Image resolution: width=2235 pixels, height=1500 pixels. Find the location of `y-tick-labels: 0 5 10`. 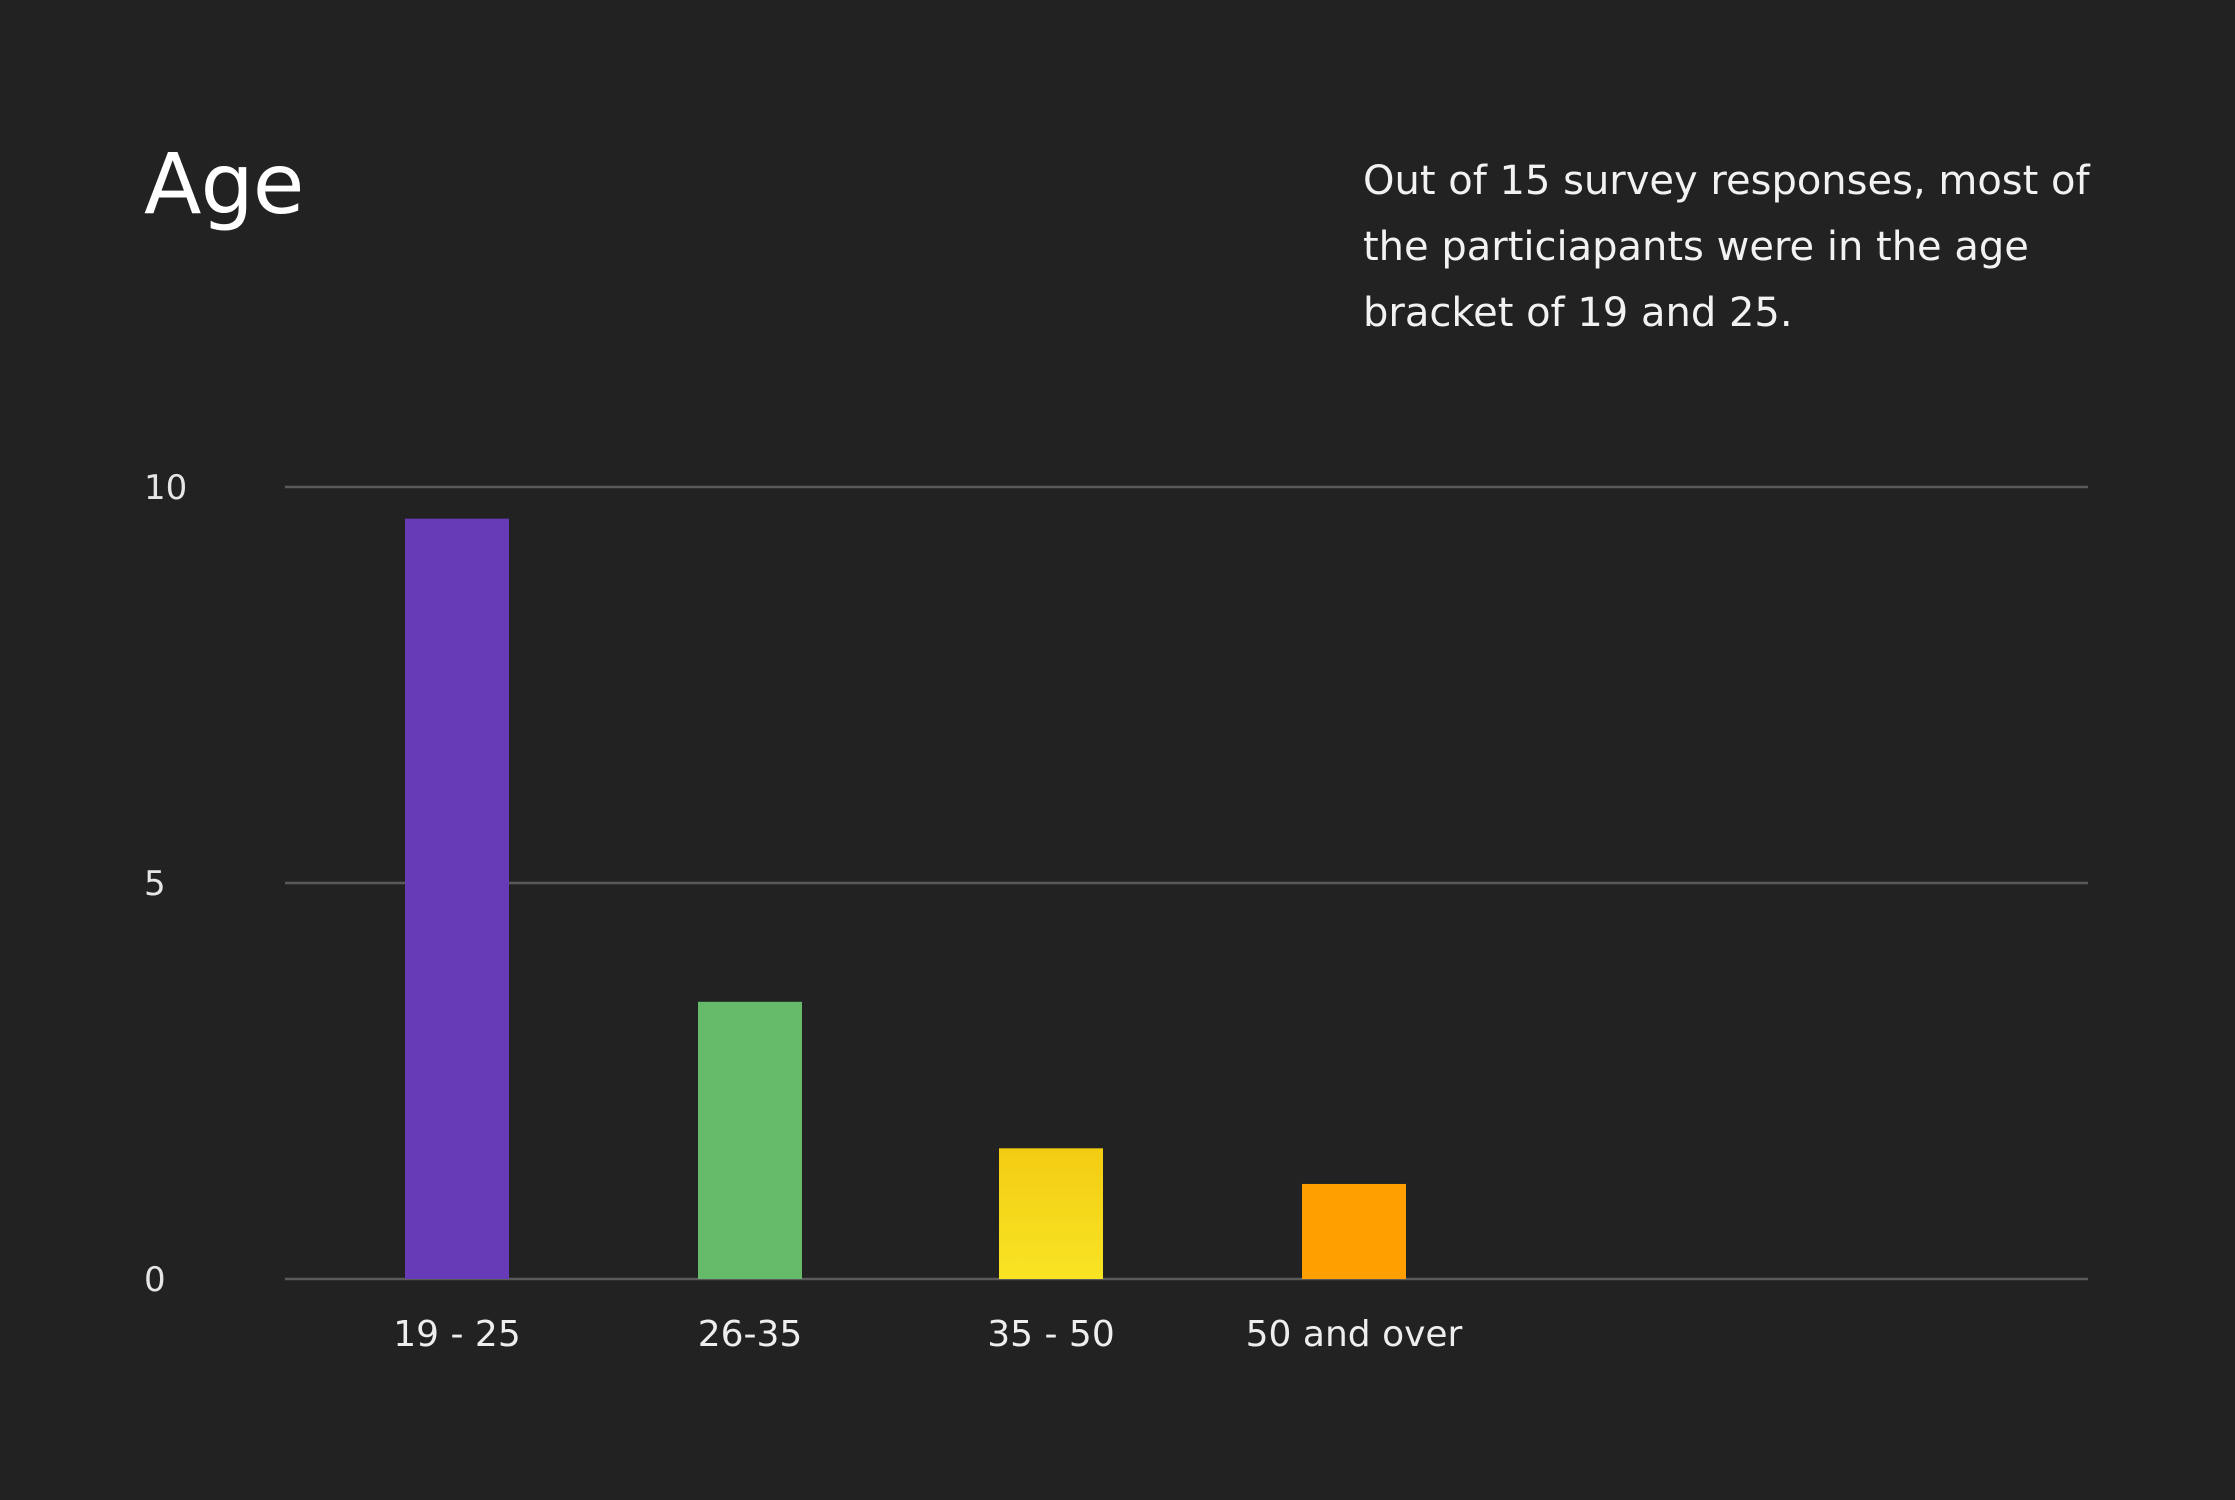

y-tick-labels: 0 5 10 is located at coordinates (165, 884).